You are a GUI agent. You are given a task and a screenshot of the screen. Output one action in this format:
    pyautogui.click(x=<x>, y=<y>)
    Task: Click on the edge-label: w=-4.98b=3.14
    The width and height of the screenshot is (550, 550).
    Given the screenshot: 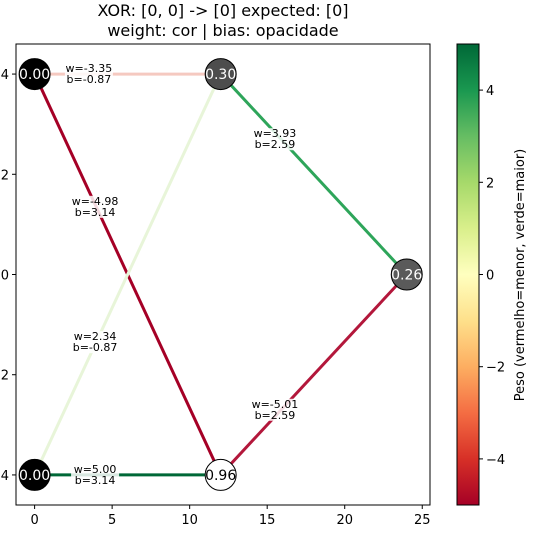 What is the action you would take?
    pyautogui.click(x=95, y=207)
    